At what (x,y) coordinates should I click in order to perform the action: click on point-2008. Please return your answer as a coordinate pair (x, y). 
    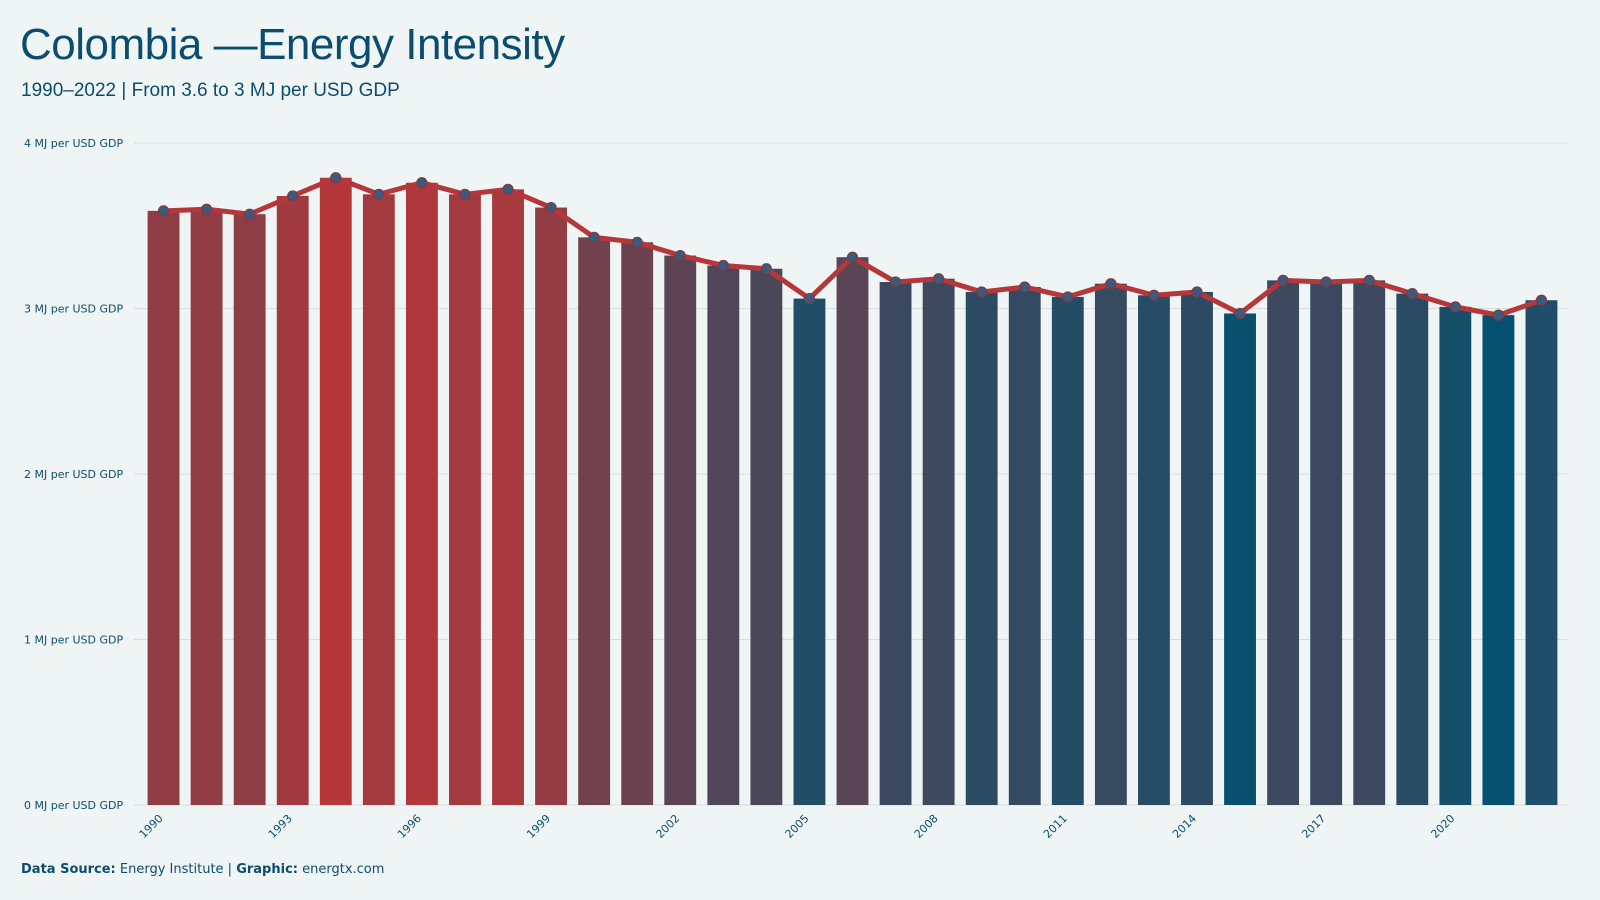
    Looking at the image, I should click on (939, 279).